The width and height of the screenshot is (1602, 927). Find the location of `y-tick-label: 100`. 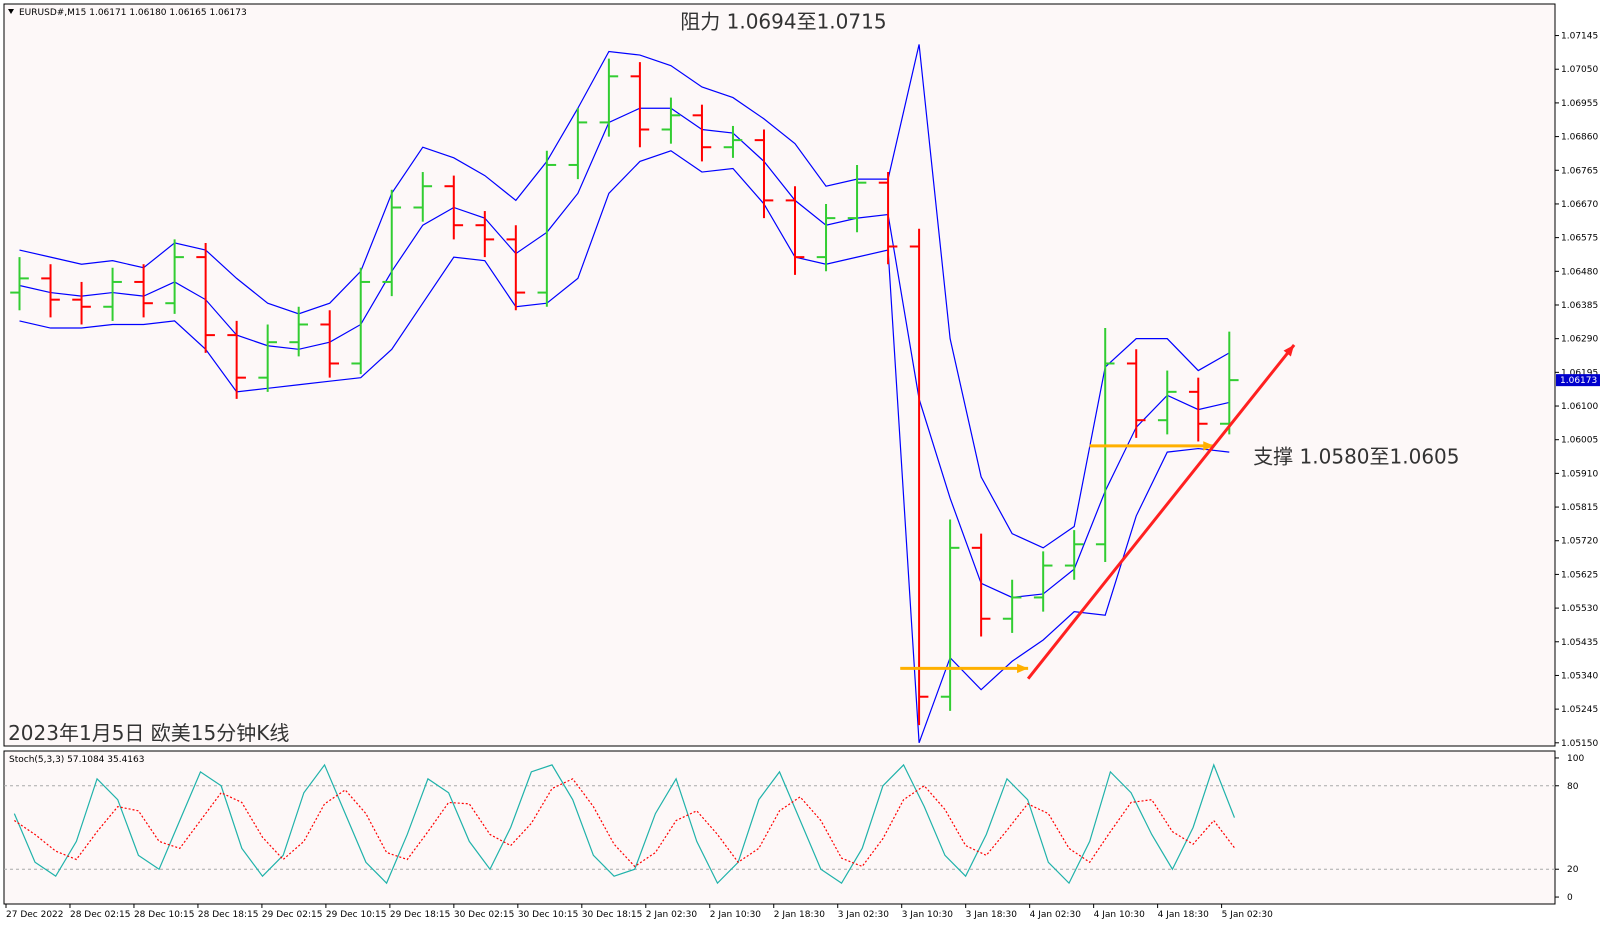

y-tick-label: 100 is located at coordinates (1575, 759).